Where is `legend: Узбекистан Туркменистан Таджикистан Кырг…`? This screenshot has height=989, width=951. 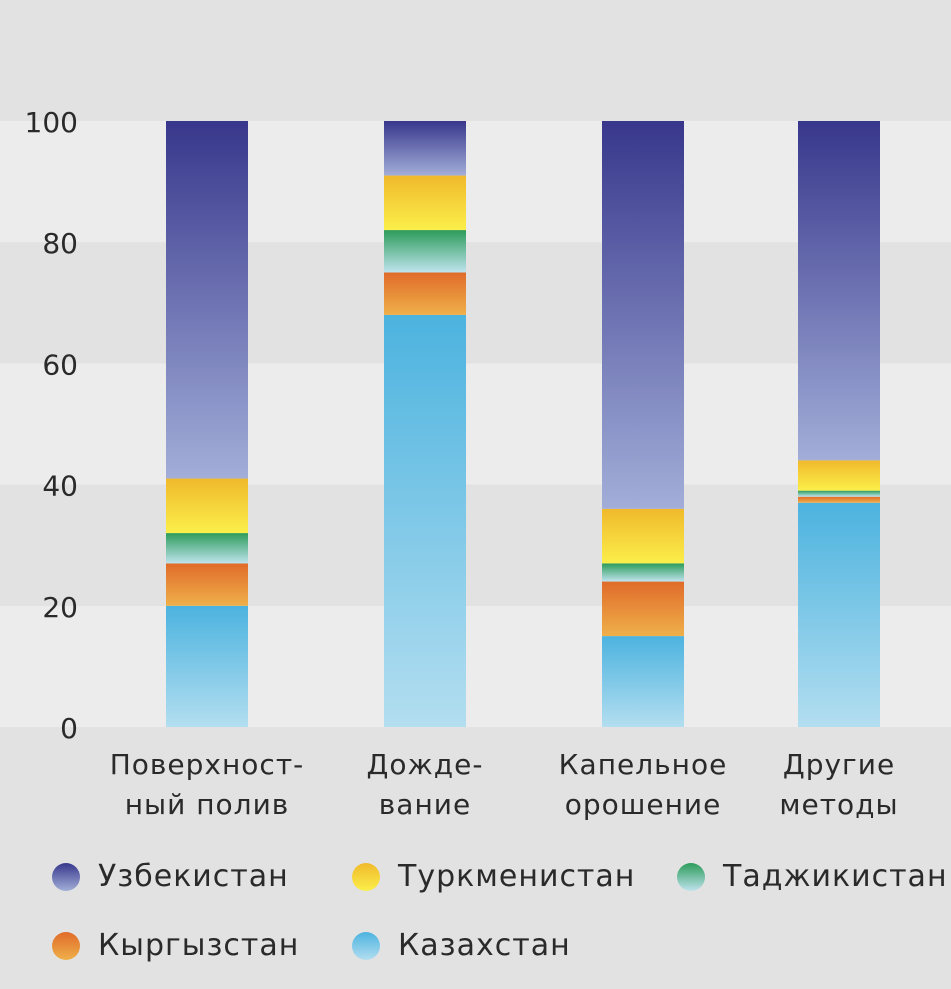
legend: Узбекистан Туркменистан Таджикистан Кырг… is located at coordinates (493, 915).